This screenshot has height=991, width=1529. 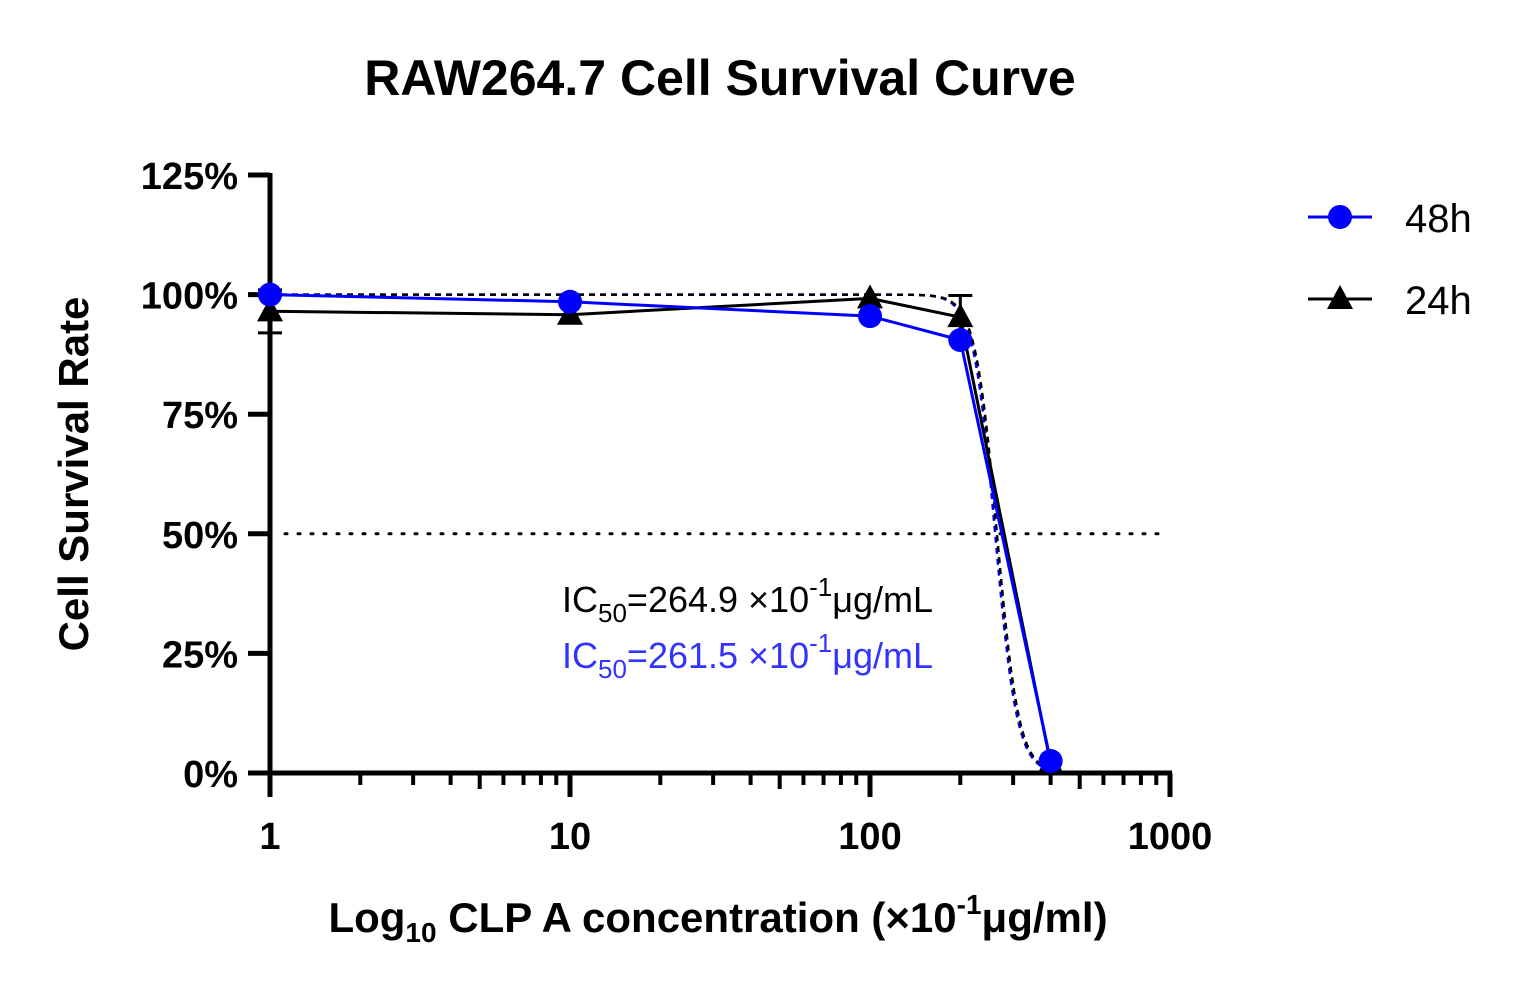 I want to click on legend-marker-48h, so click(x=1340, y=217).